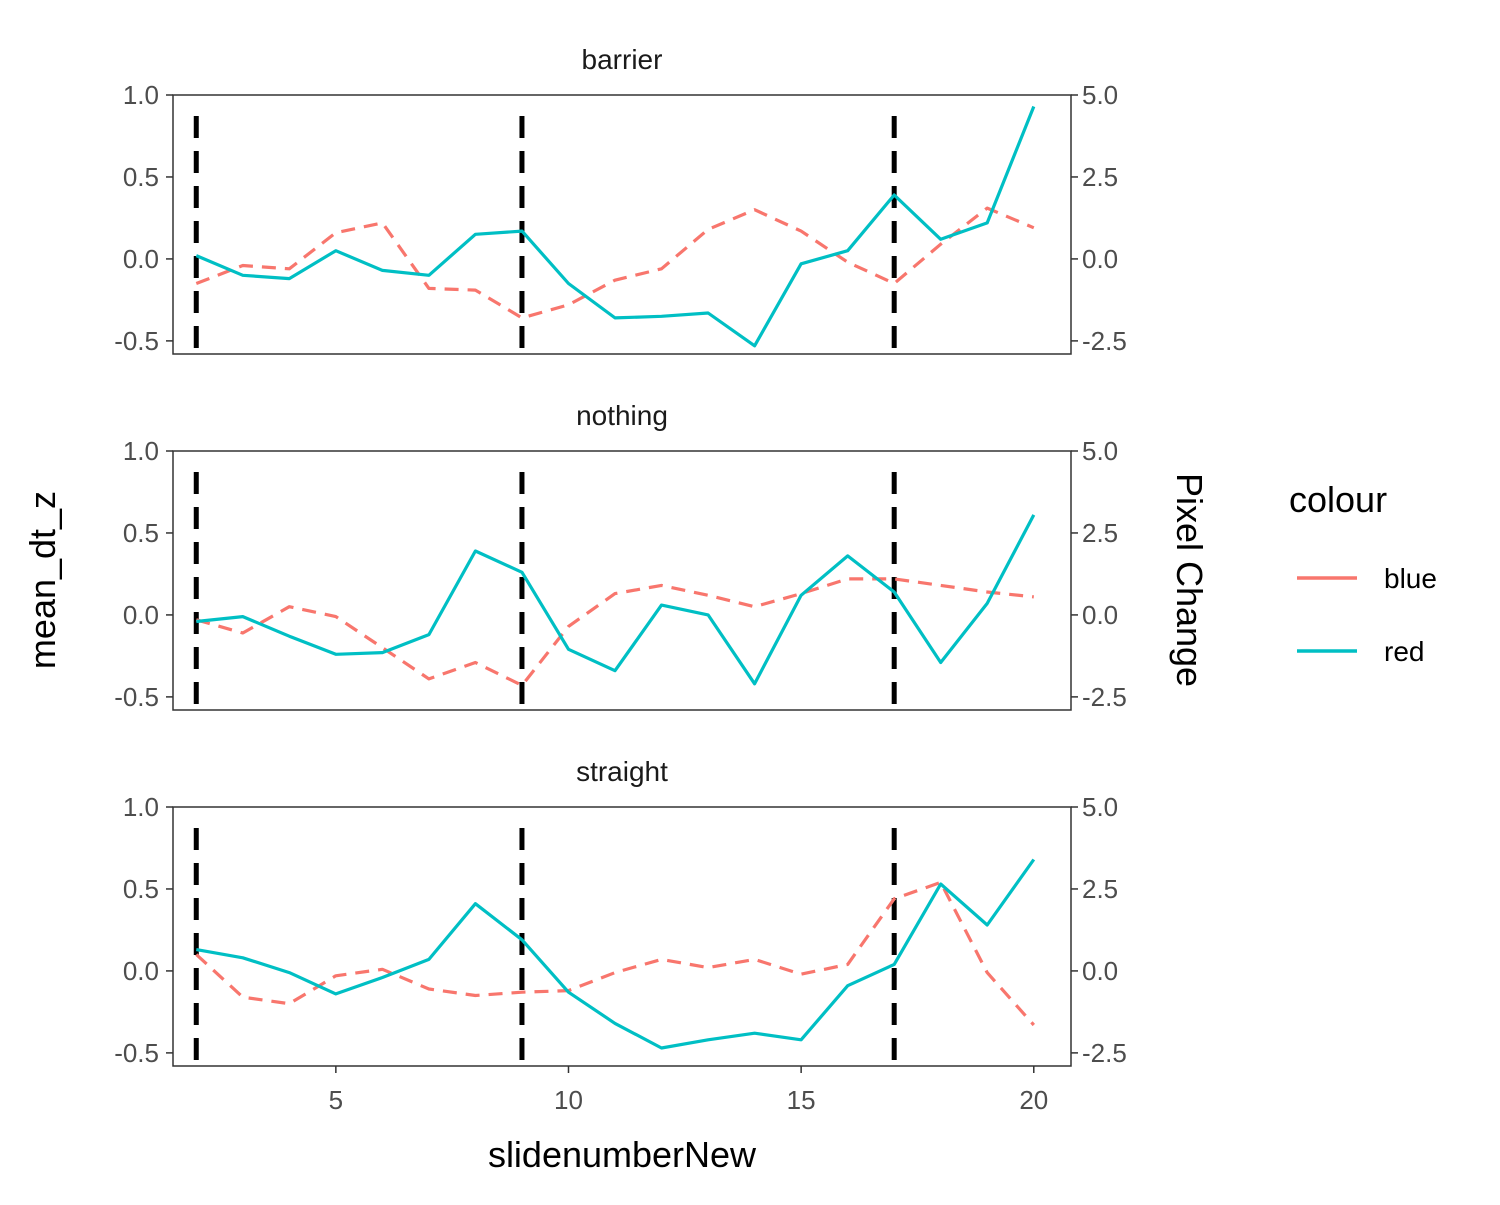 Image resolution: width=1500 pixels, height=1205 pixels. I want to click on legend-label-red: red, so click(1404, 651).